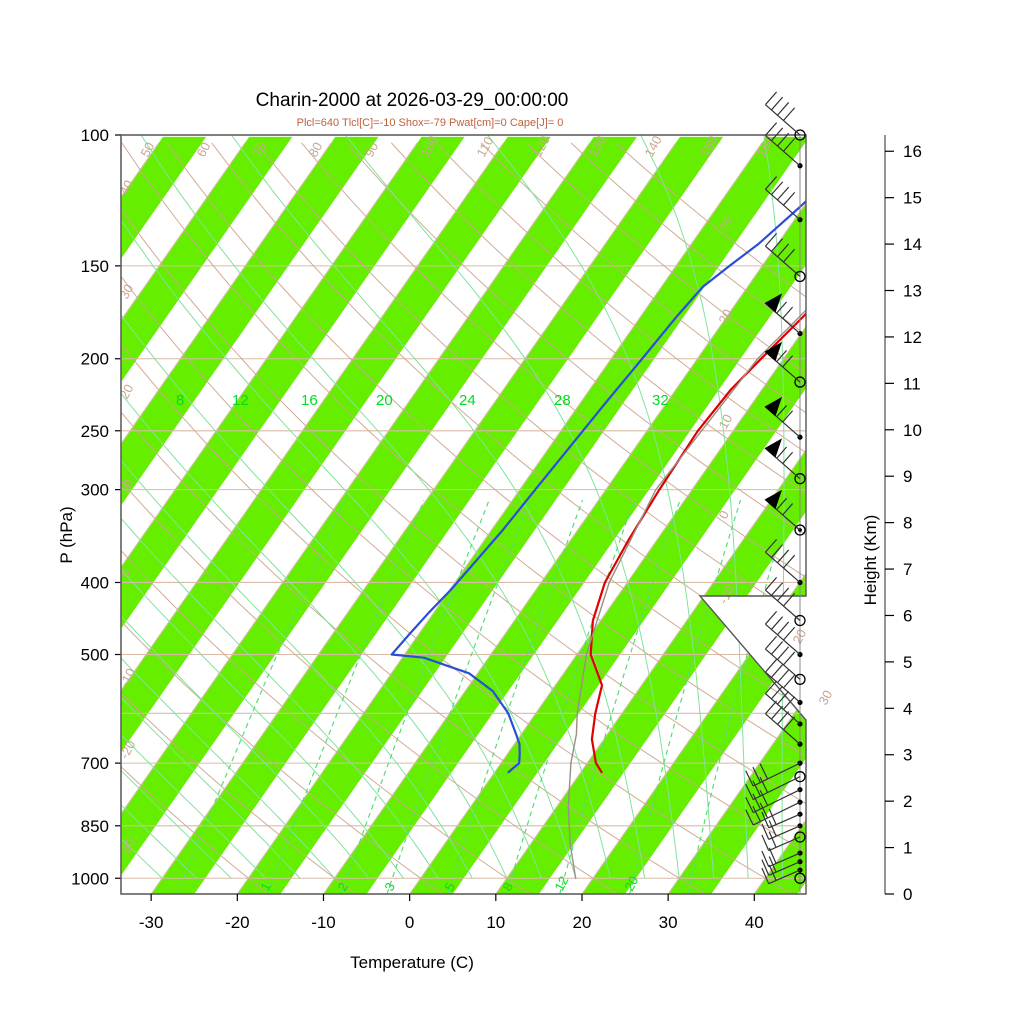 Image resolution: width=1024 pixels, height=1024 pixels. I want to click on temperature-tick-label: 20, so click(582, 922).